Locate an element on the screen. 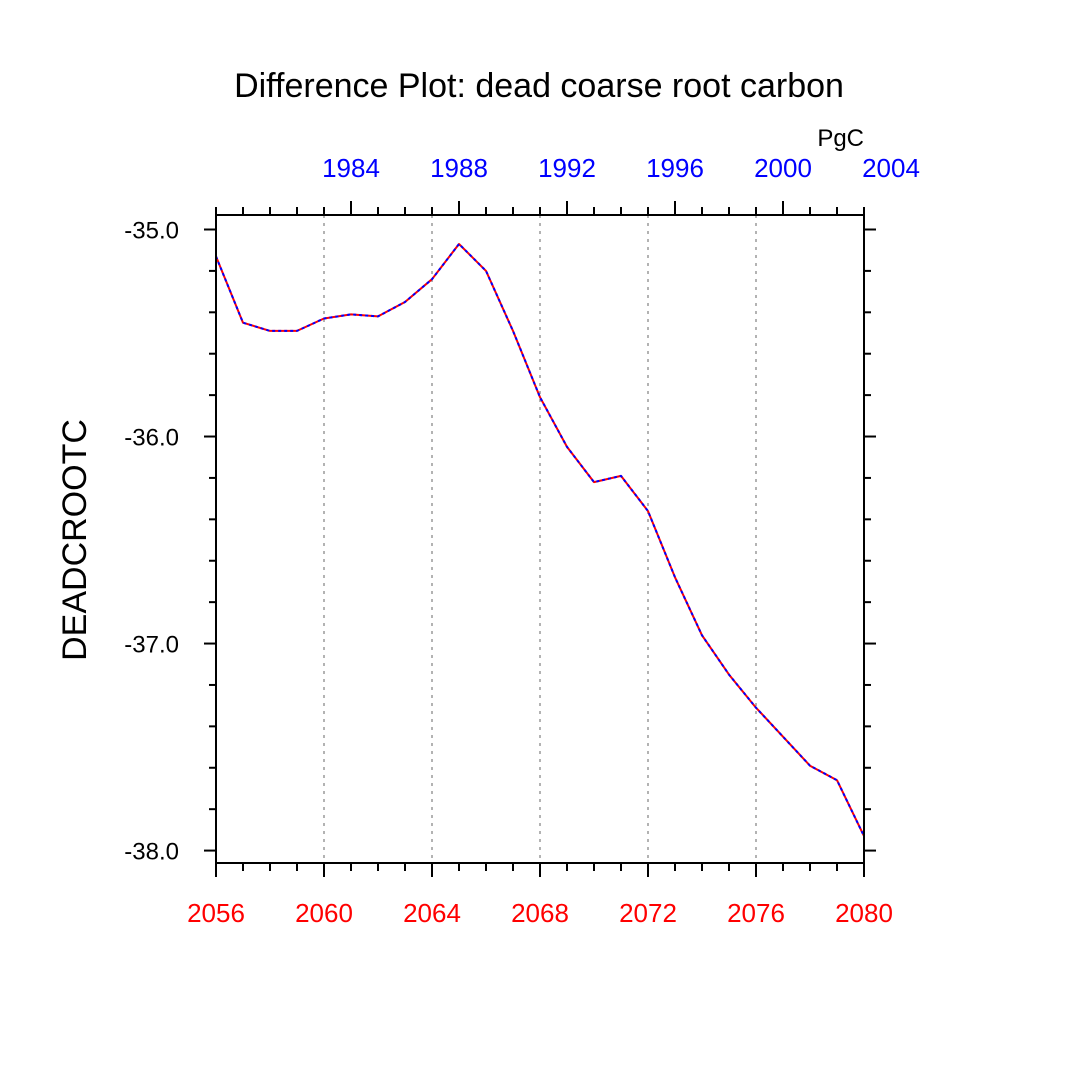  x-top-tick-label: 1988 is located at coordinates (459, 168).